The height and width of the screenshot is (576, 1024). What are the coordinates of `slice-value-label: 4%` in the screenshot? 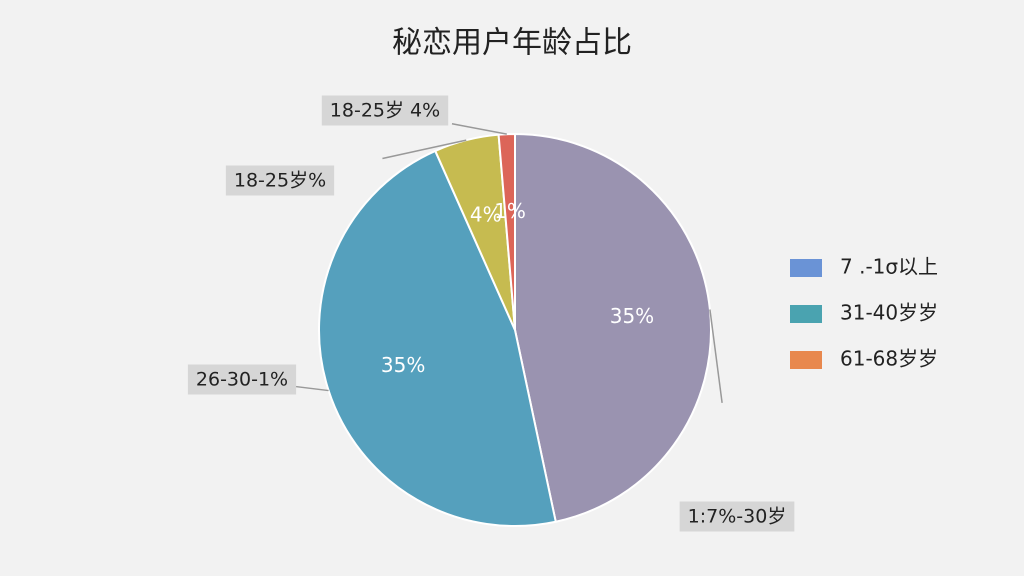 It's located at (486, 215).